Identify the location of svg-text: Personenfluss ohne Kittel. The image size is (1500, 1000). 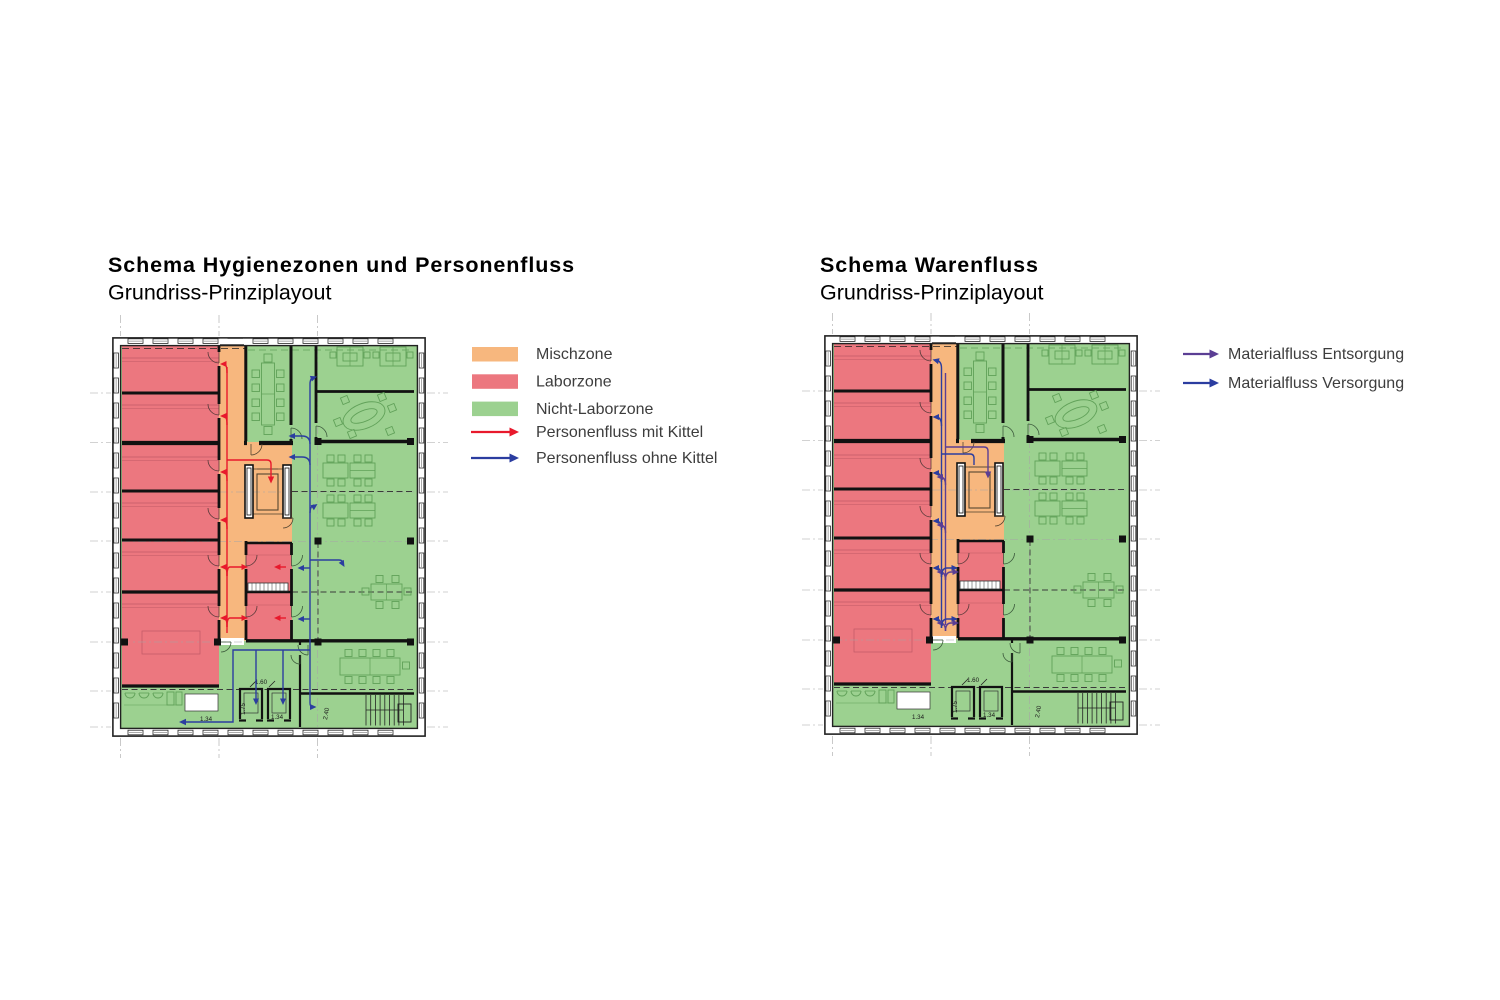
(626, 458).